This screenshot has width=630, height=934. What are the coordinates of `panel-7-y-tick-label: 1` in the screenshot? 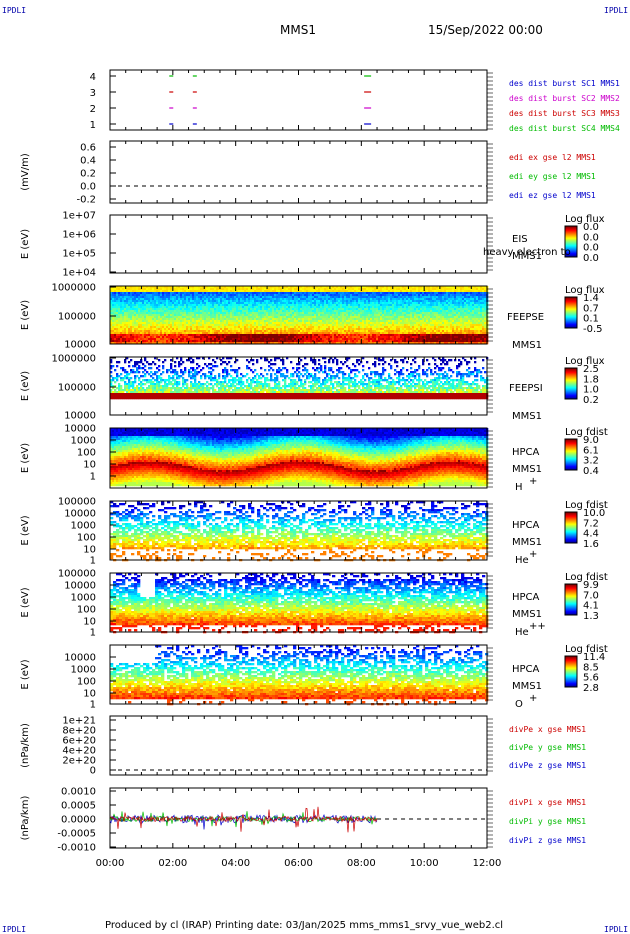 It's located at (93, 633).